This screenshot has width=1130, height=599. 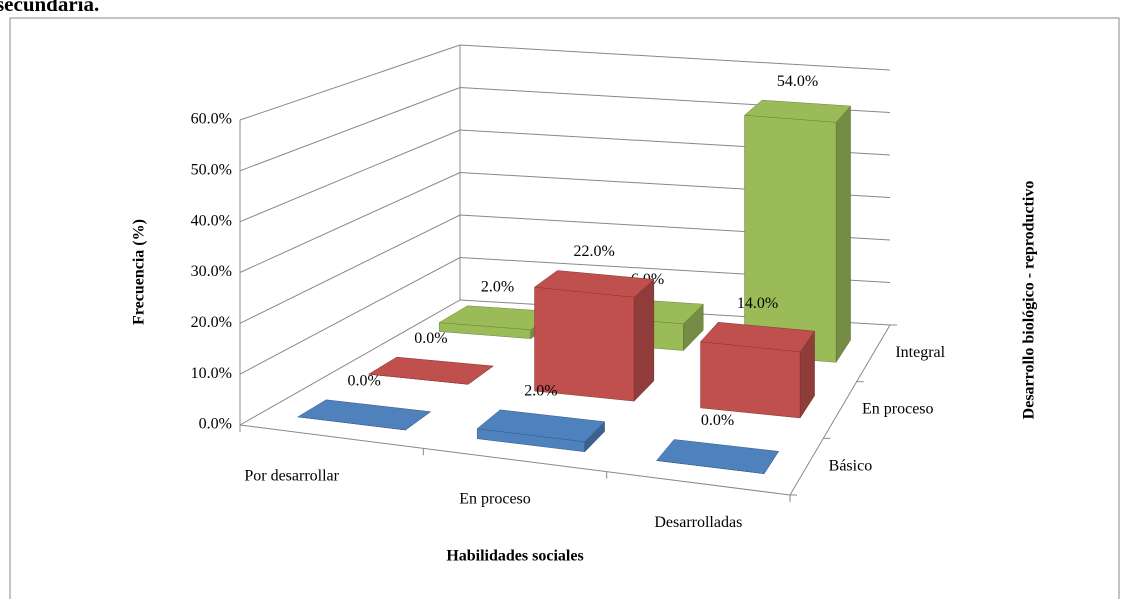 What do you see at coordinates (49, 8) in the screenshot?
I see `chart-title: secundaria.` at bounding box center [49, 8].